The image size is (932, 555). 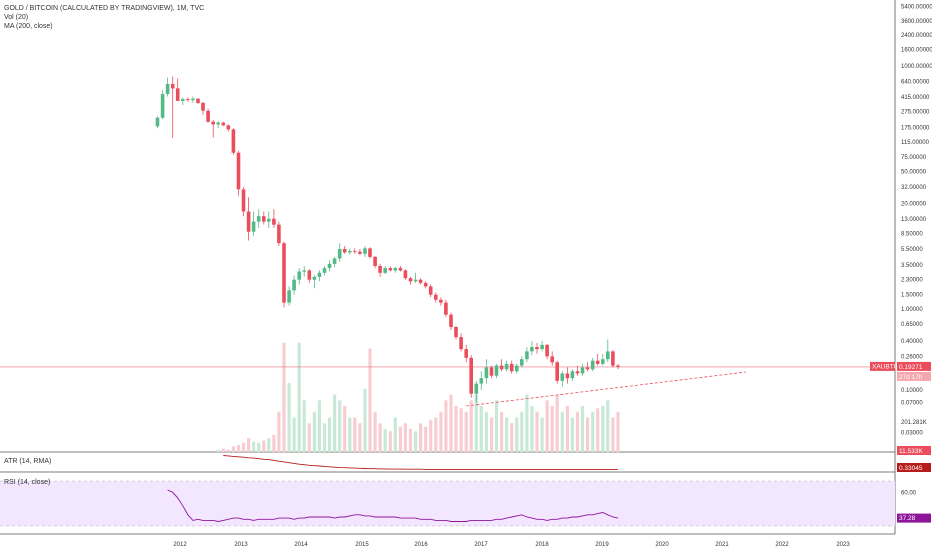 What do you see at coordinates (301, 545) in the screenshot?
I see `time-tick-label: 2014` at bounding box center [301, 545].